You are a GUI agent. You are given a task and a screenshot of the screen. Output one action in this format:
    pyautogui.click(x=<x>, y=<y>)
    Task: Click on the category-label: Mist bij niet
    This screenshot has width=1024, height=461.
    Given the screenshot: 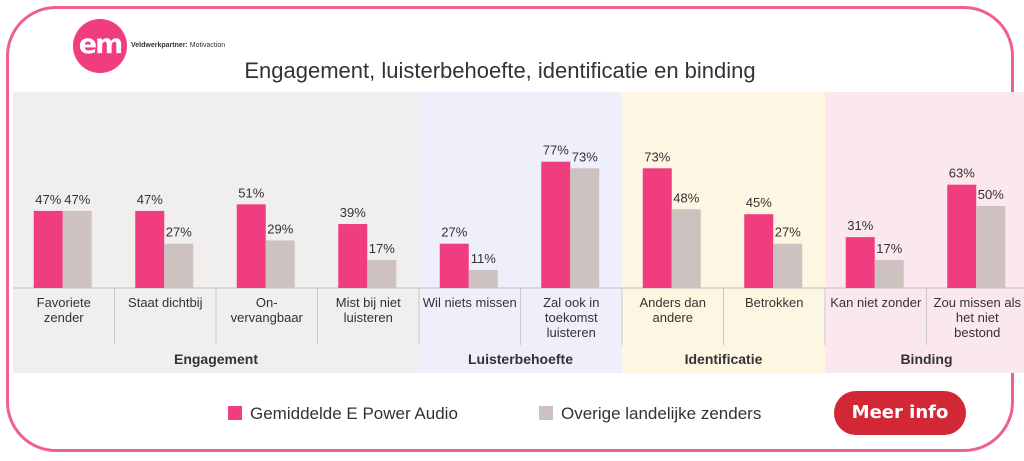 What is the action you would take?
    pyautogui.click(x=368, y=302)
    